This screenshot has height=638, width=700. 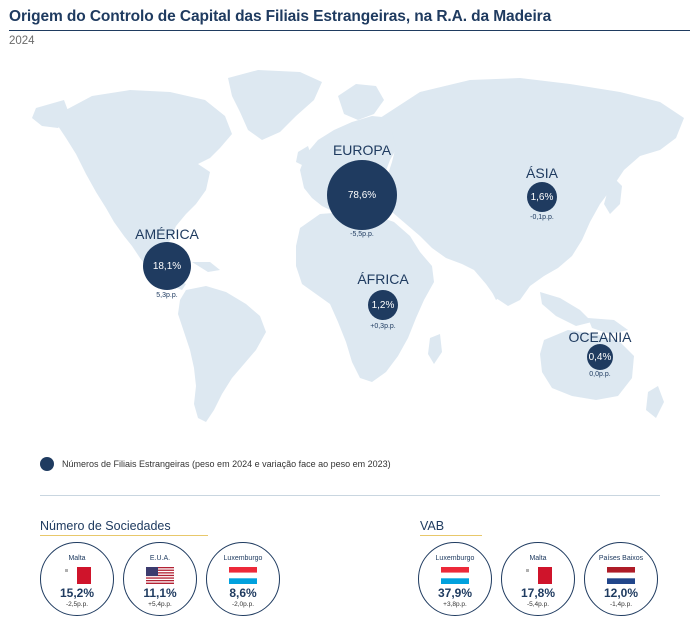 I want to click on country-card-luxembourg: Luxemburgo 8,6% -2,0p.p., so click(x=243, y=579).